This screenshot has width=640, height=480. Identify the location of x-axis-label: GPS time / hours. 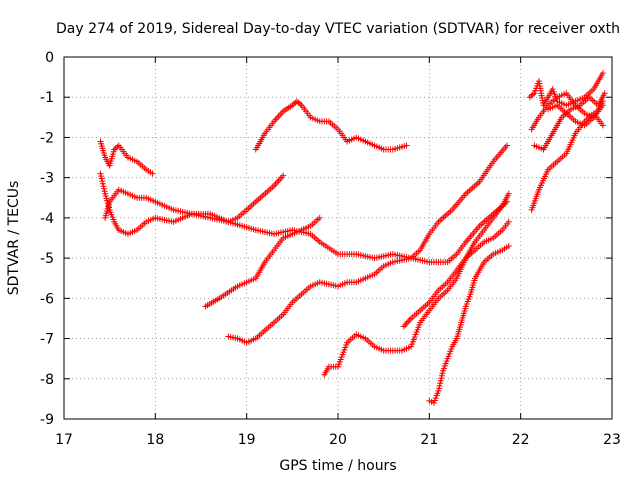
(337, 466).